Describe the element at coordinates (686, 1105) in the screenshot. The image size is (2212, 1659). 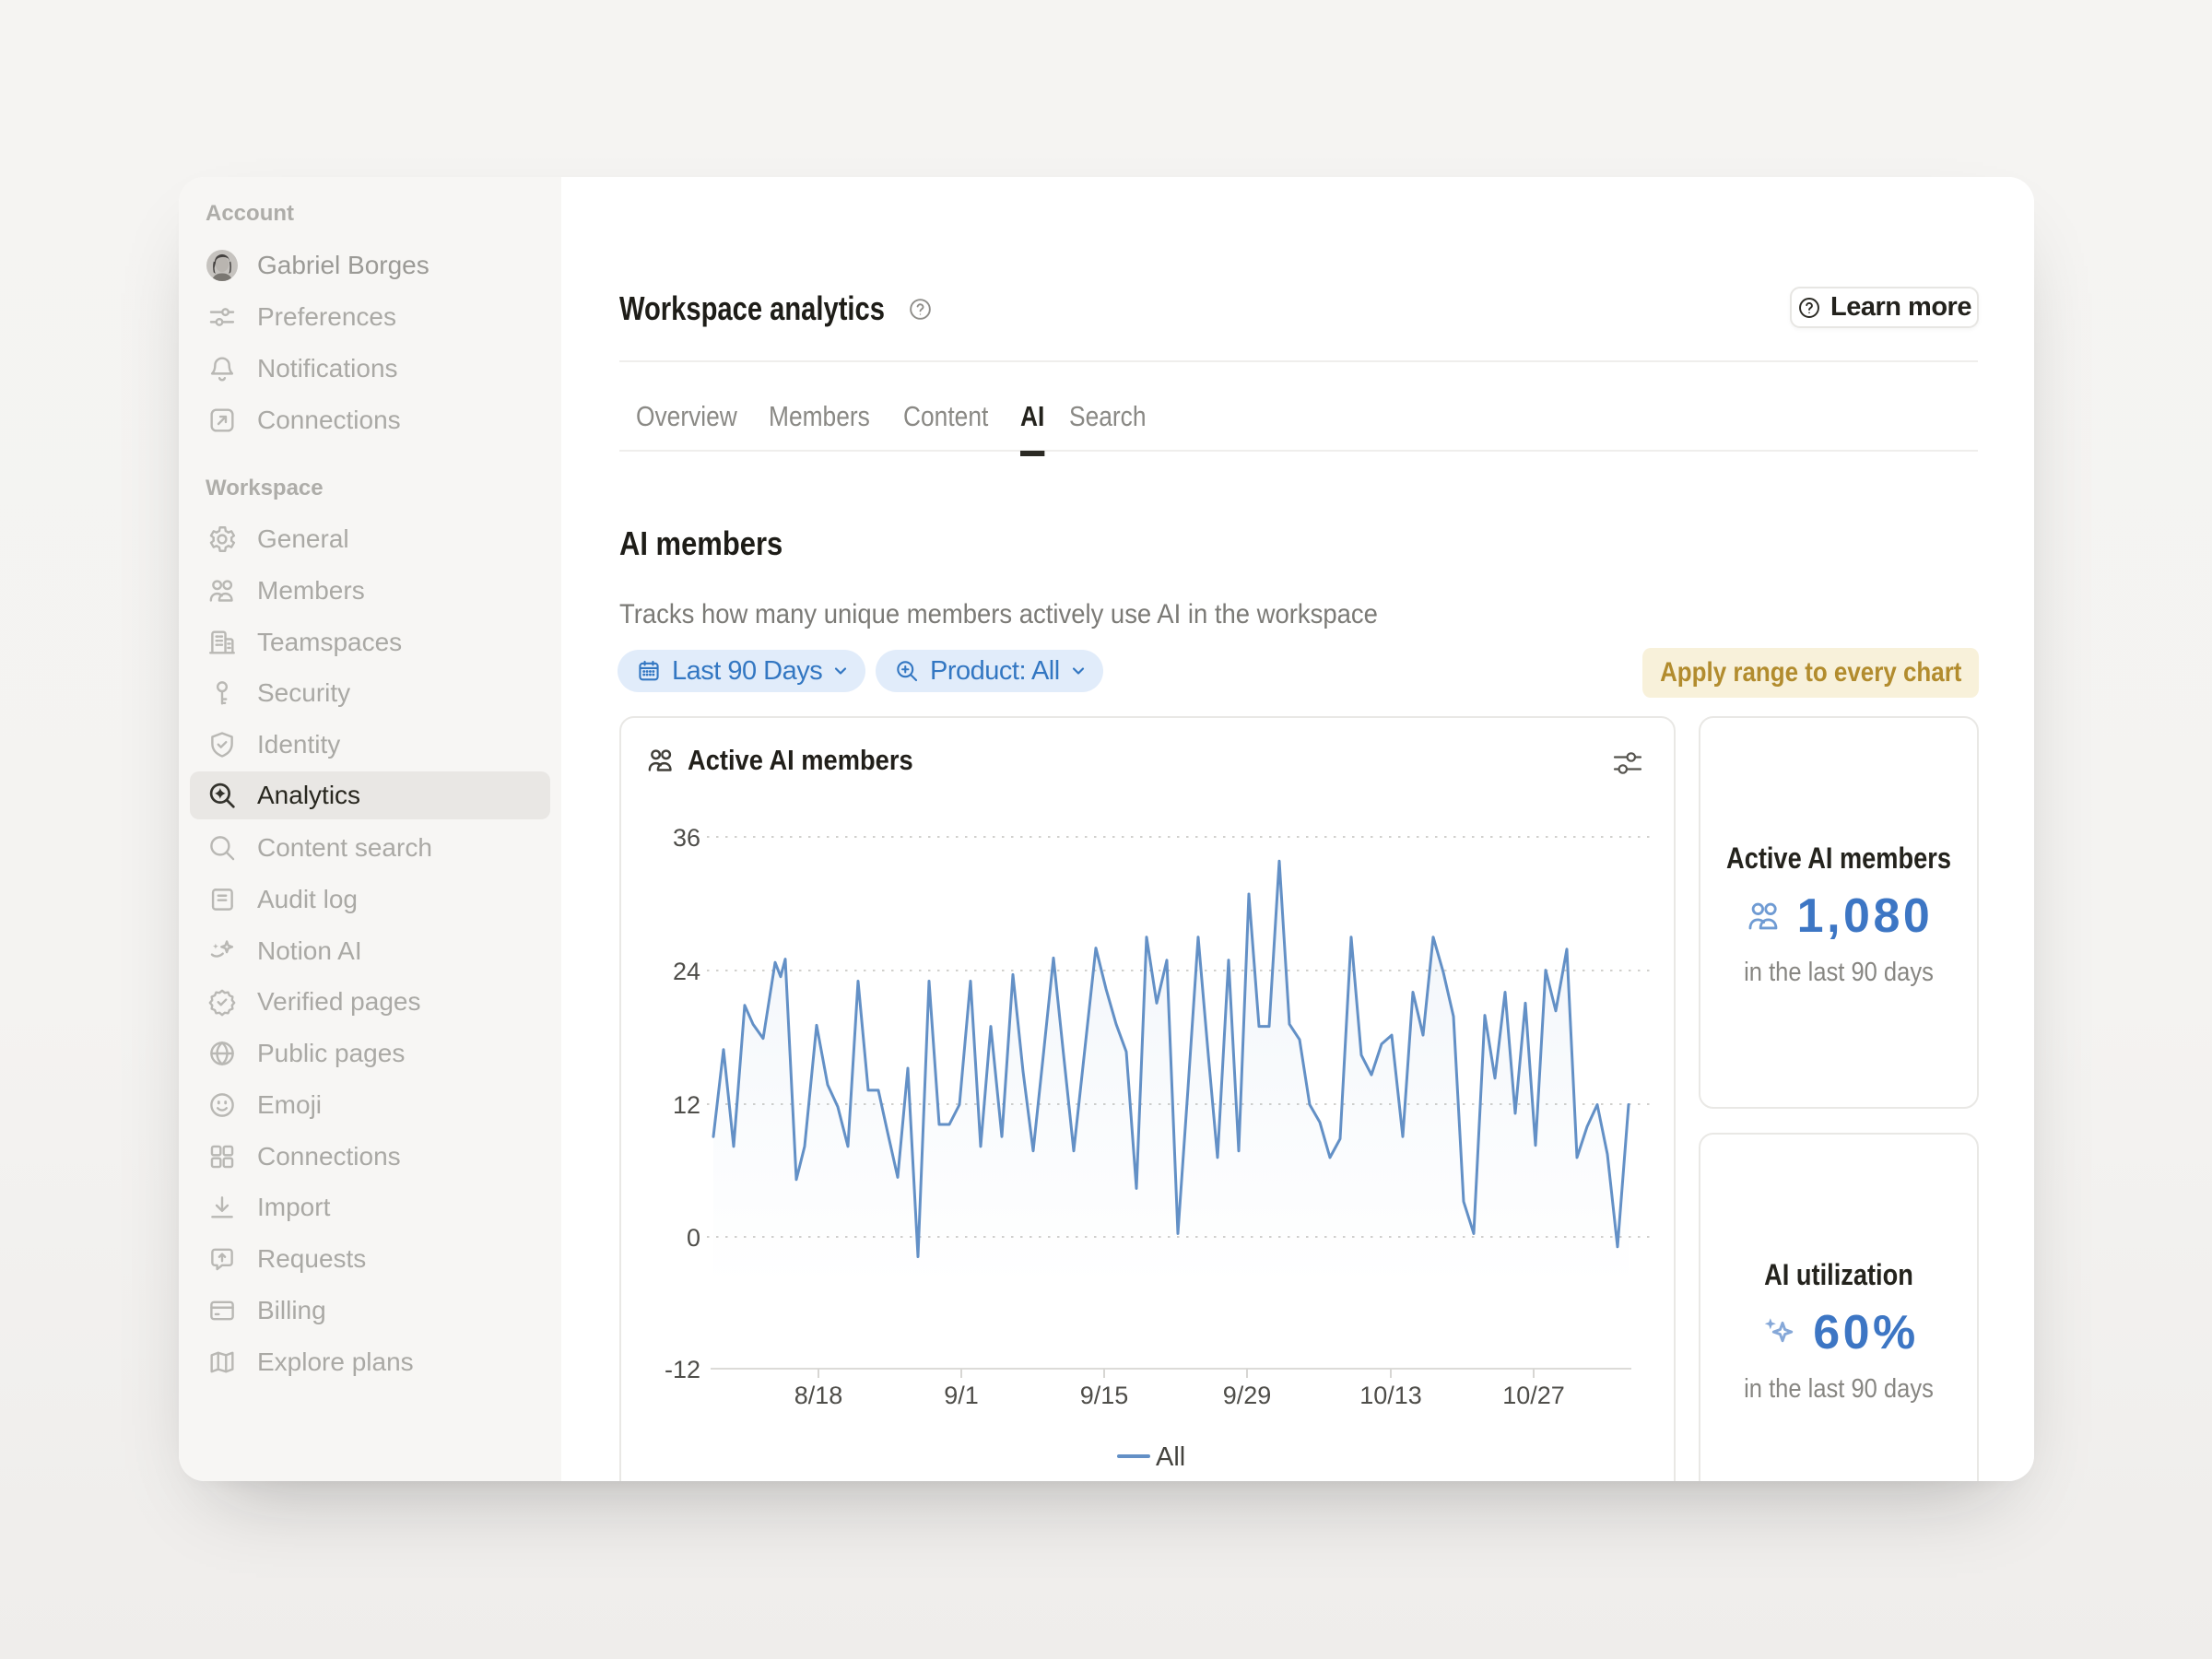
I see `svg-text: 12` at that location.